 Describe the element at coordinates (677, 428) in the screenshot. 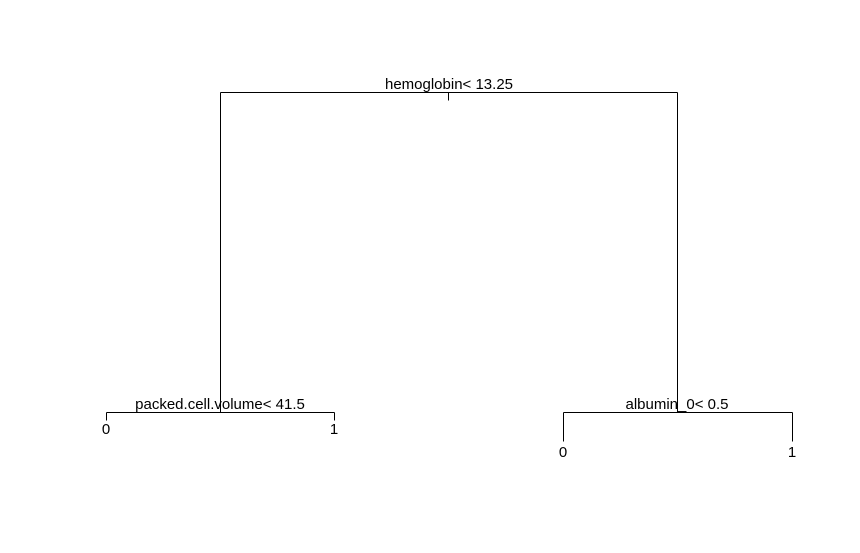

I see `right-split: albumin_0< 0.5 0 1` at that location.